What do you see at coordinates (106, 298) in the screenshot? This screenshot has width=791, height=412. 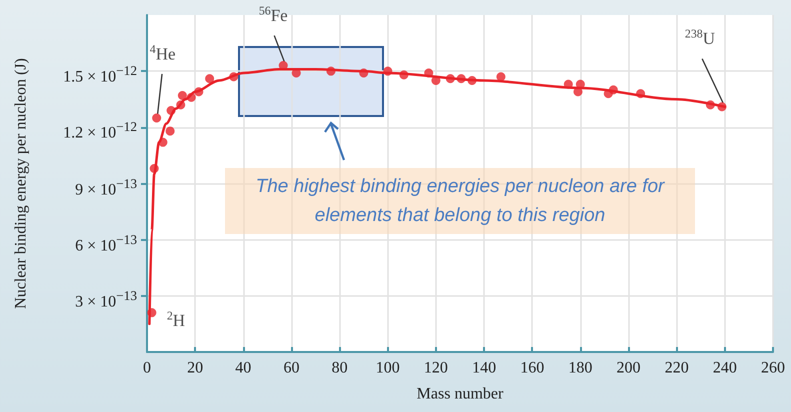 I see `y-tick-label: 3 × 10$^{−13}$` at bounding box center [106, 298].